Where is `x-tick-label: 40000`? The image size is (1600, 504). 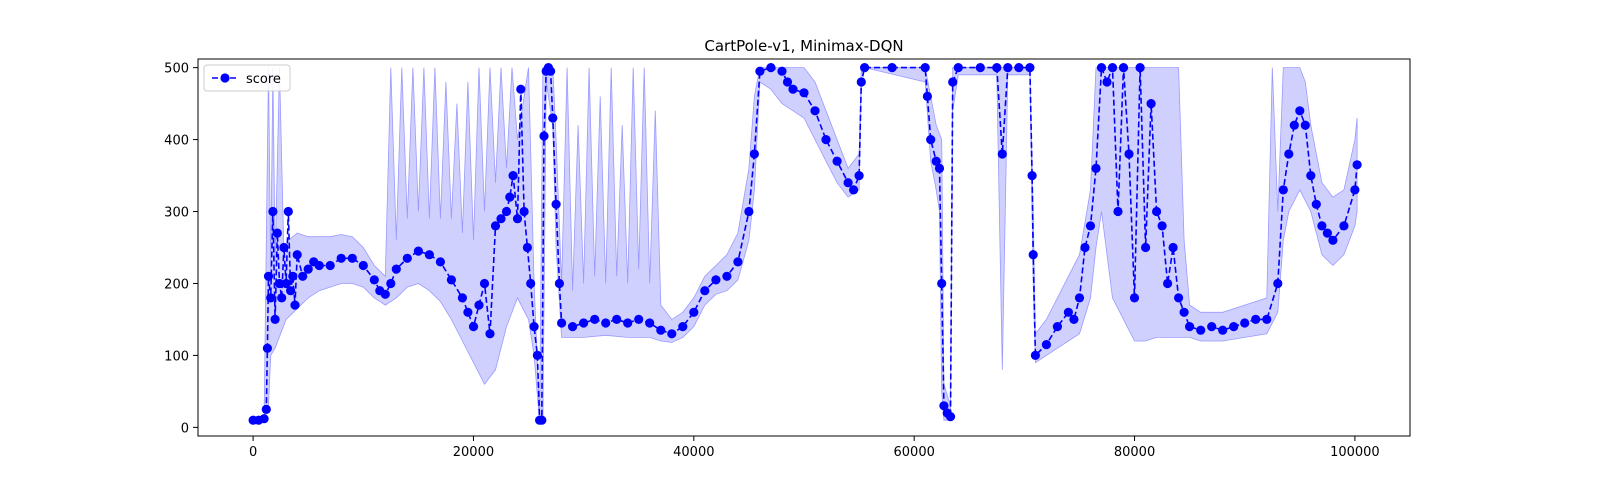
x-tick-label: 40000 is located at coordinates (693, 452).